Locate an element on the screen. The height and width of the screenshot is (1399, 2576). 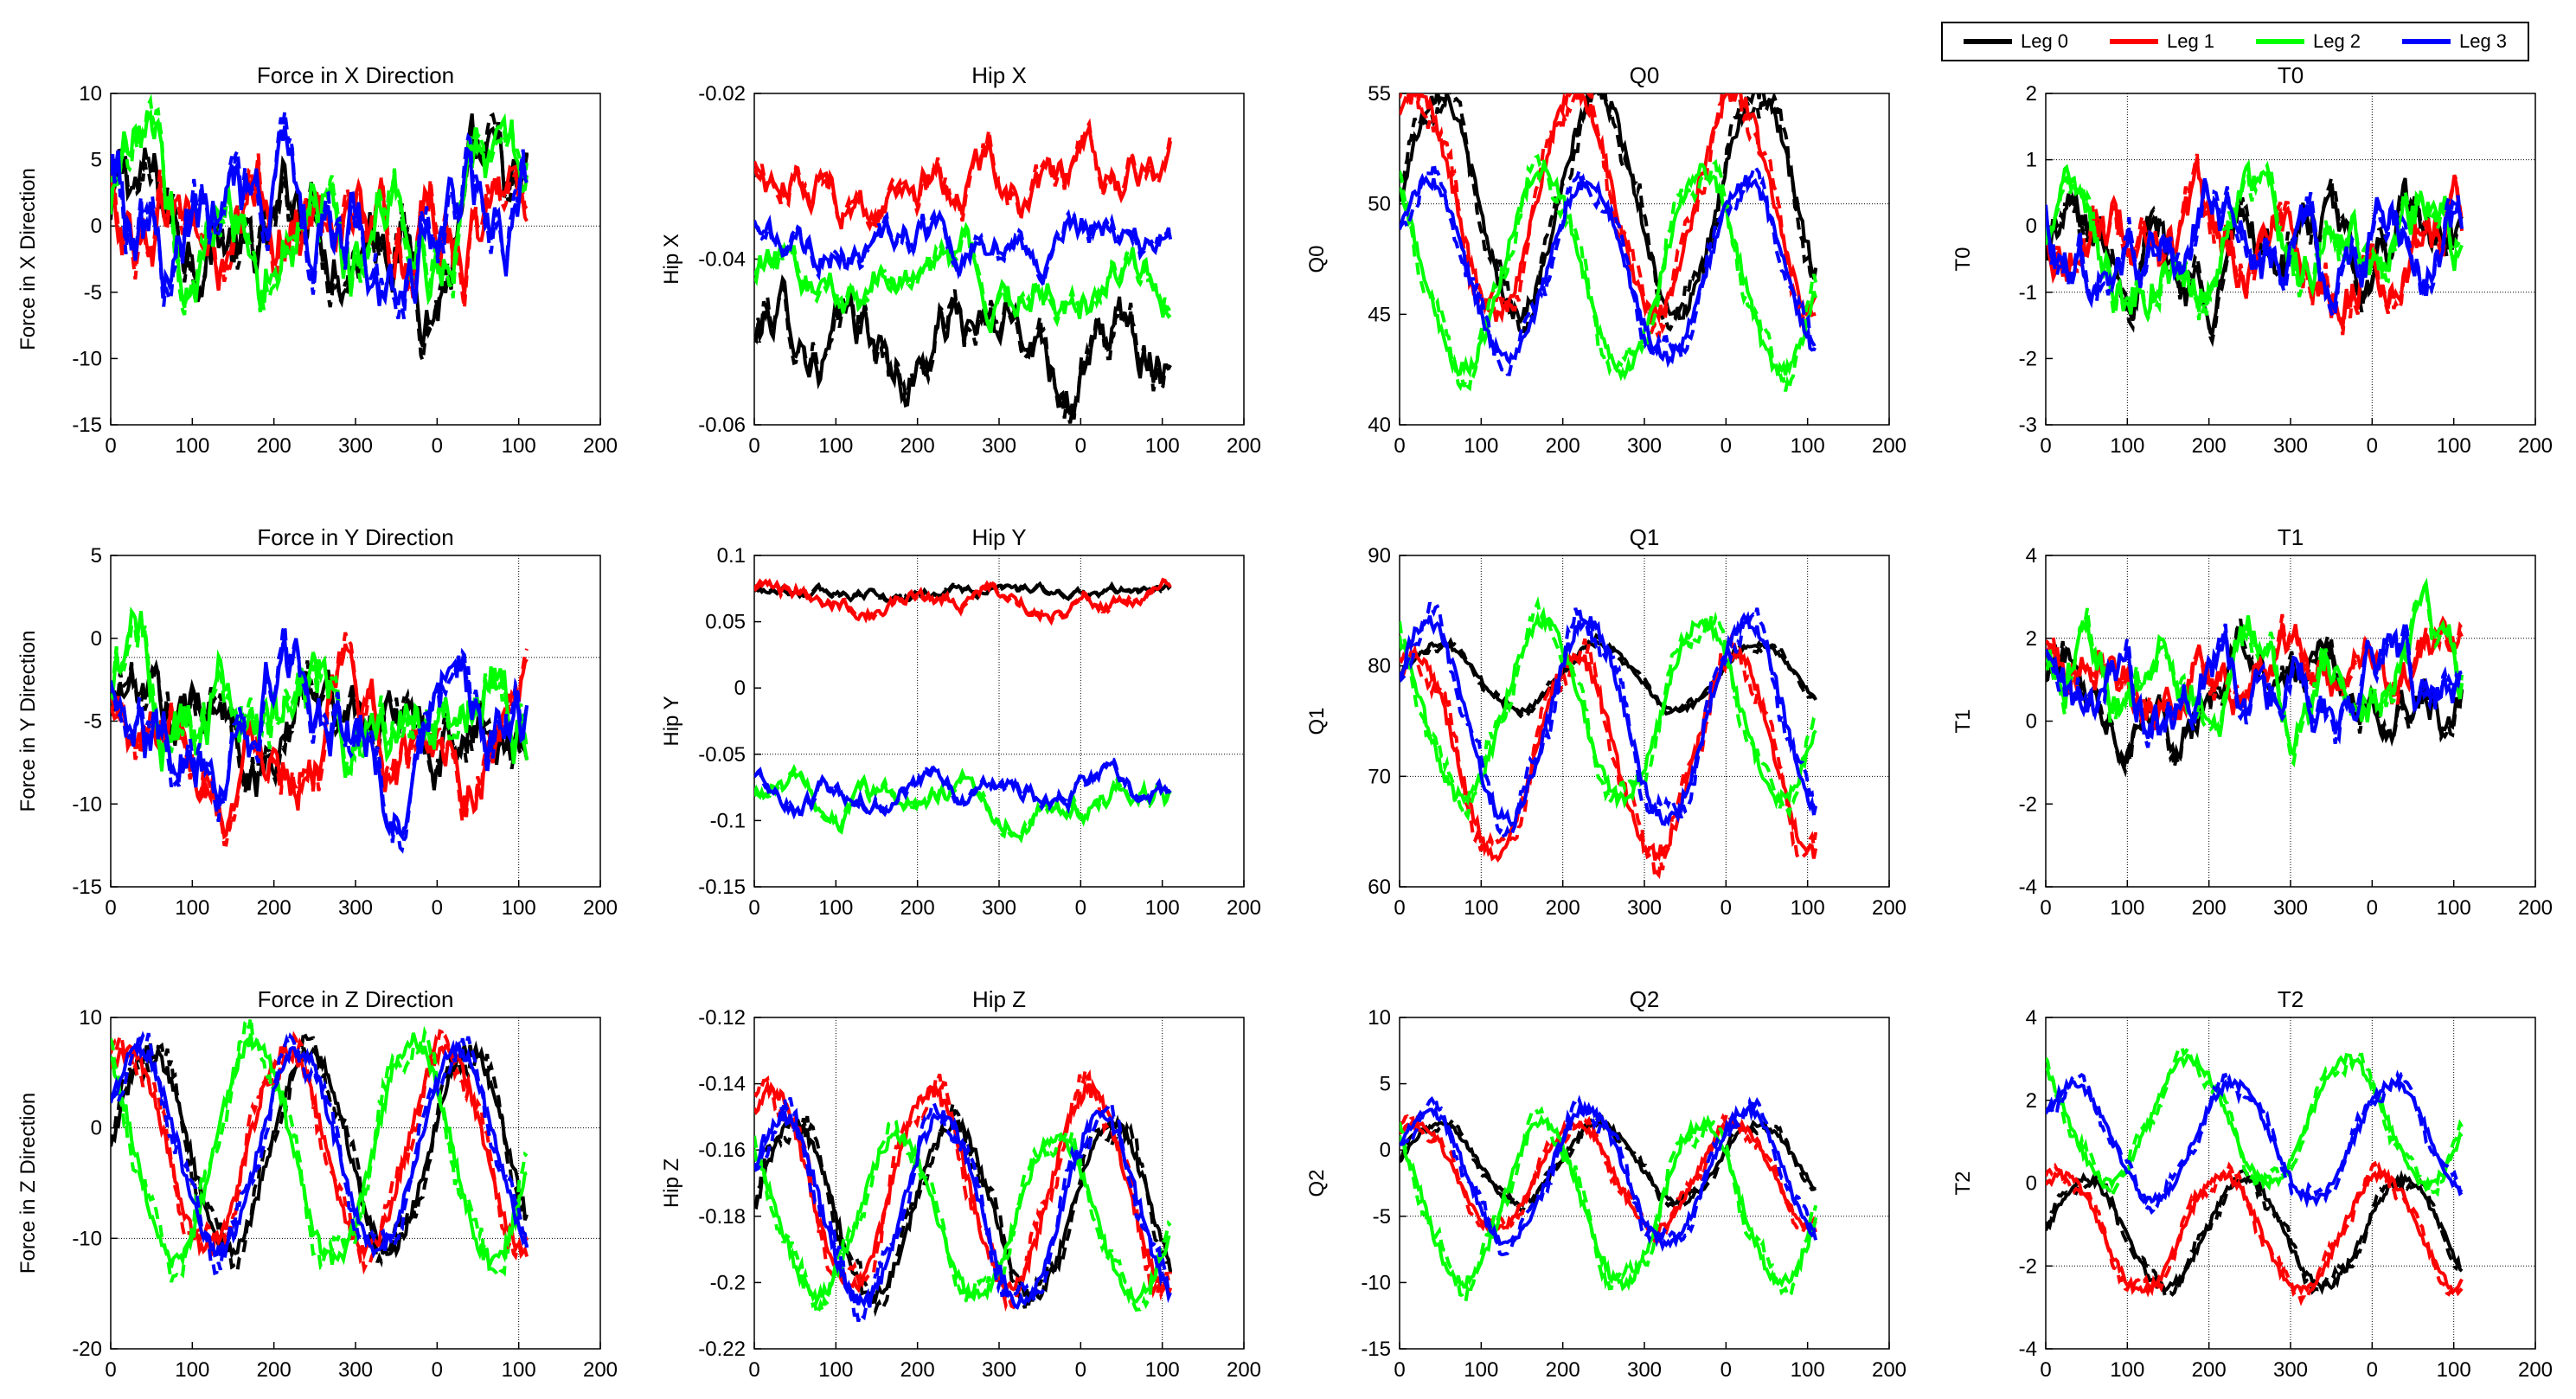
panel-10-xtick-label-3: 300 is located at coordinates (999, 1370).